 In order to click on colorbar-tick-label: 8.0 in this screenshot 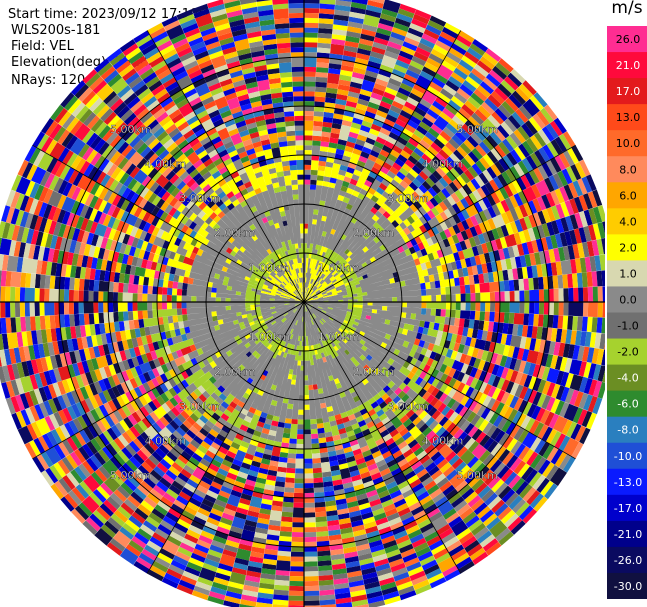, I will do `click(628, 169)`.